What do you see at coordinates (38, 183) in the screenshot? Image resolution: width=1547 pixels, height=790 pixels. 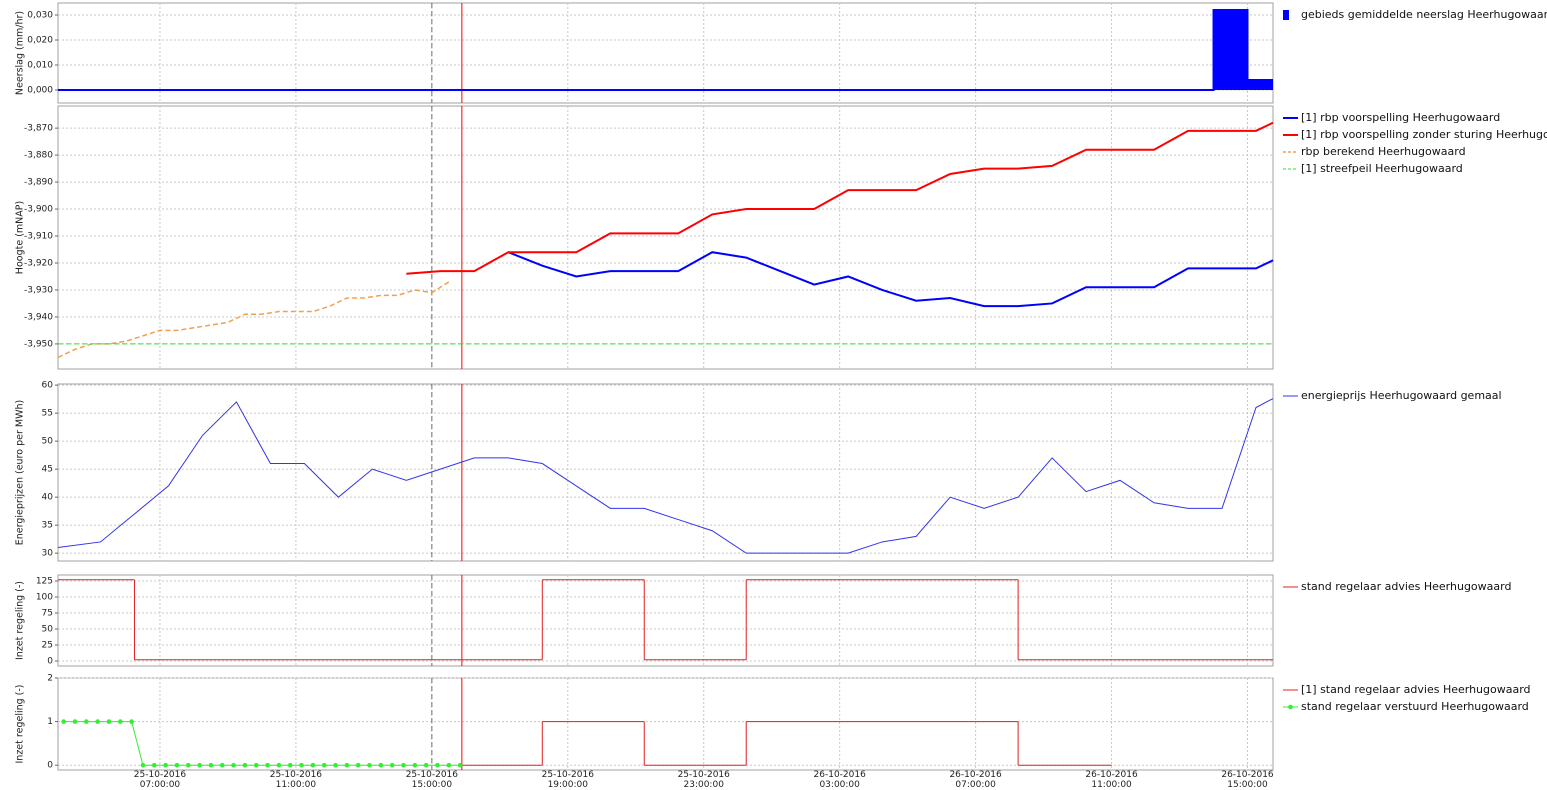 I see `y-tick-label: -3,890` at bounding box center [38, 183].